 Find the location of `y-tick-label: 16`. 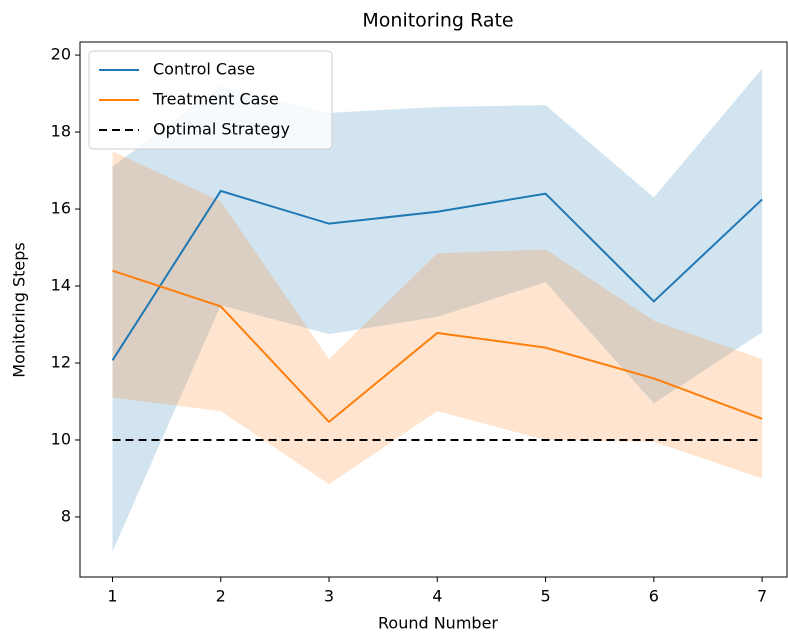

y-tick-label: 16 is located at coordinates (61, 208).